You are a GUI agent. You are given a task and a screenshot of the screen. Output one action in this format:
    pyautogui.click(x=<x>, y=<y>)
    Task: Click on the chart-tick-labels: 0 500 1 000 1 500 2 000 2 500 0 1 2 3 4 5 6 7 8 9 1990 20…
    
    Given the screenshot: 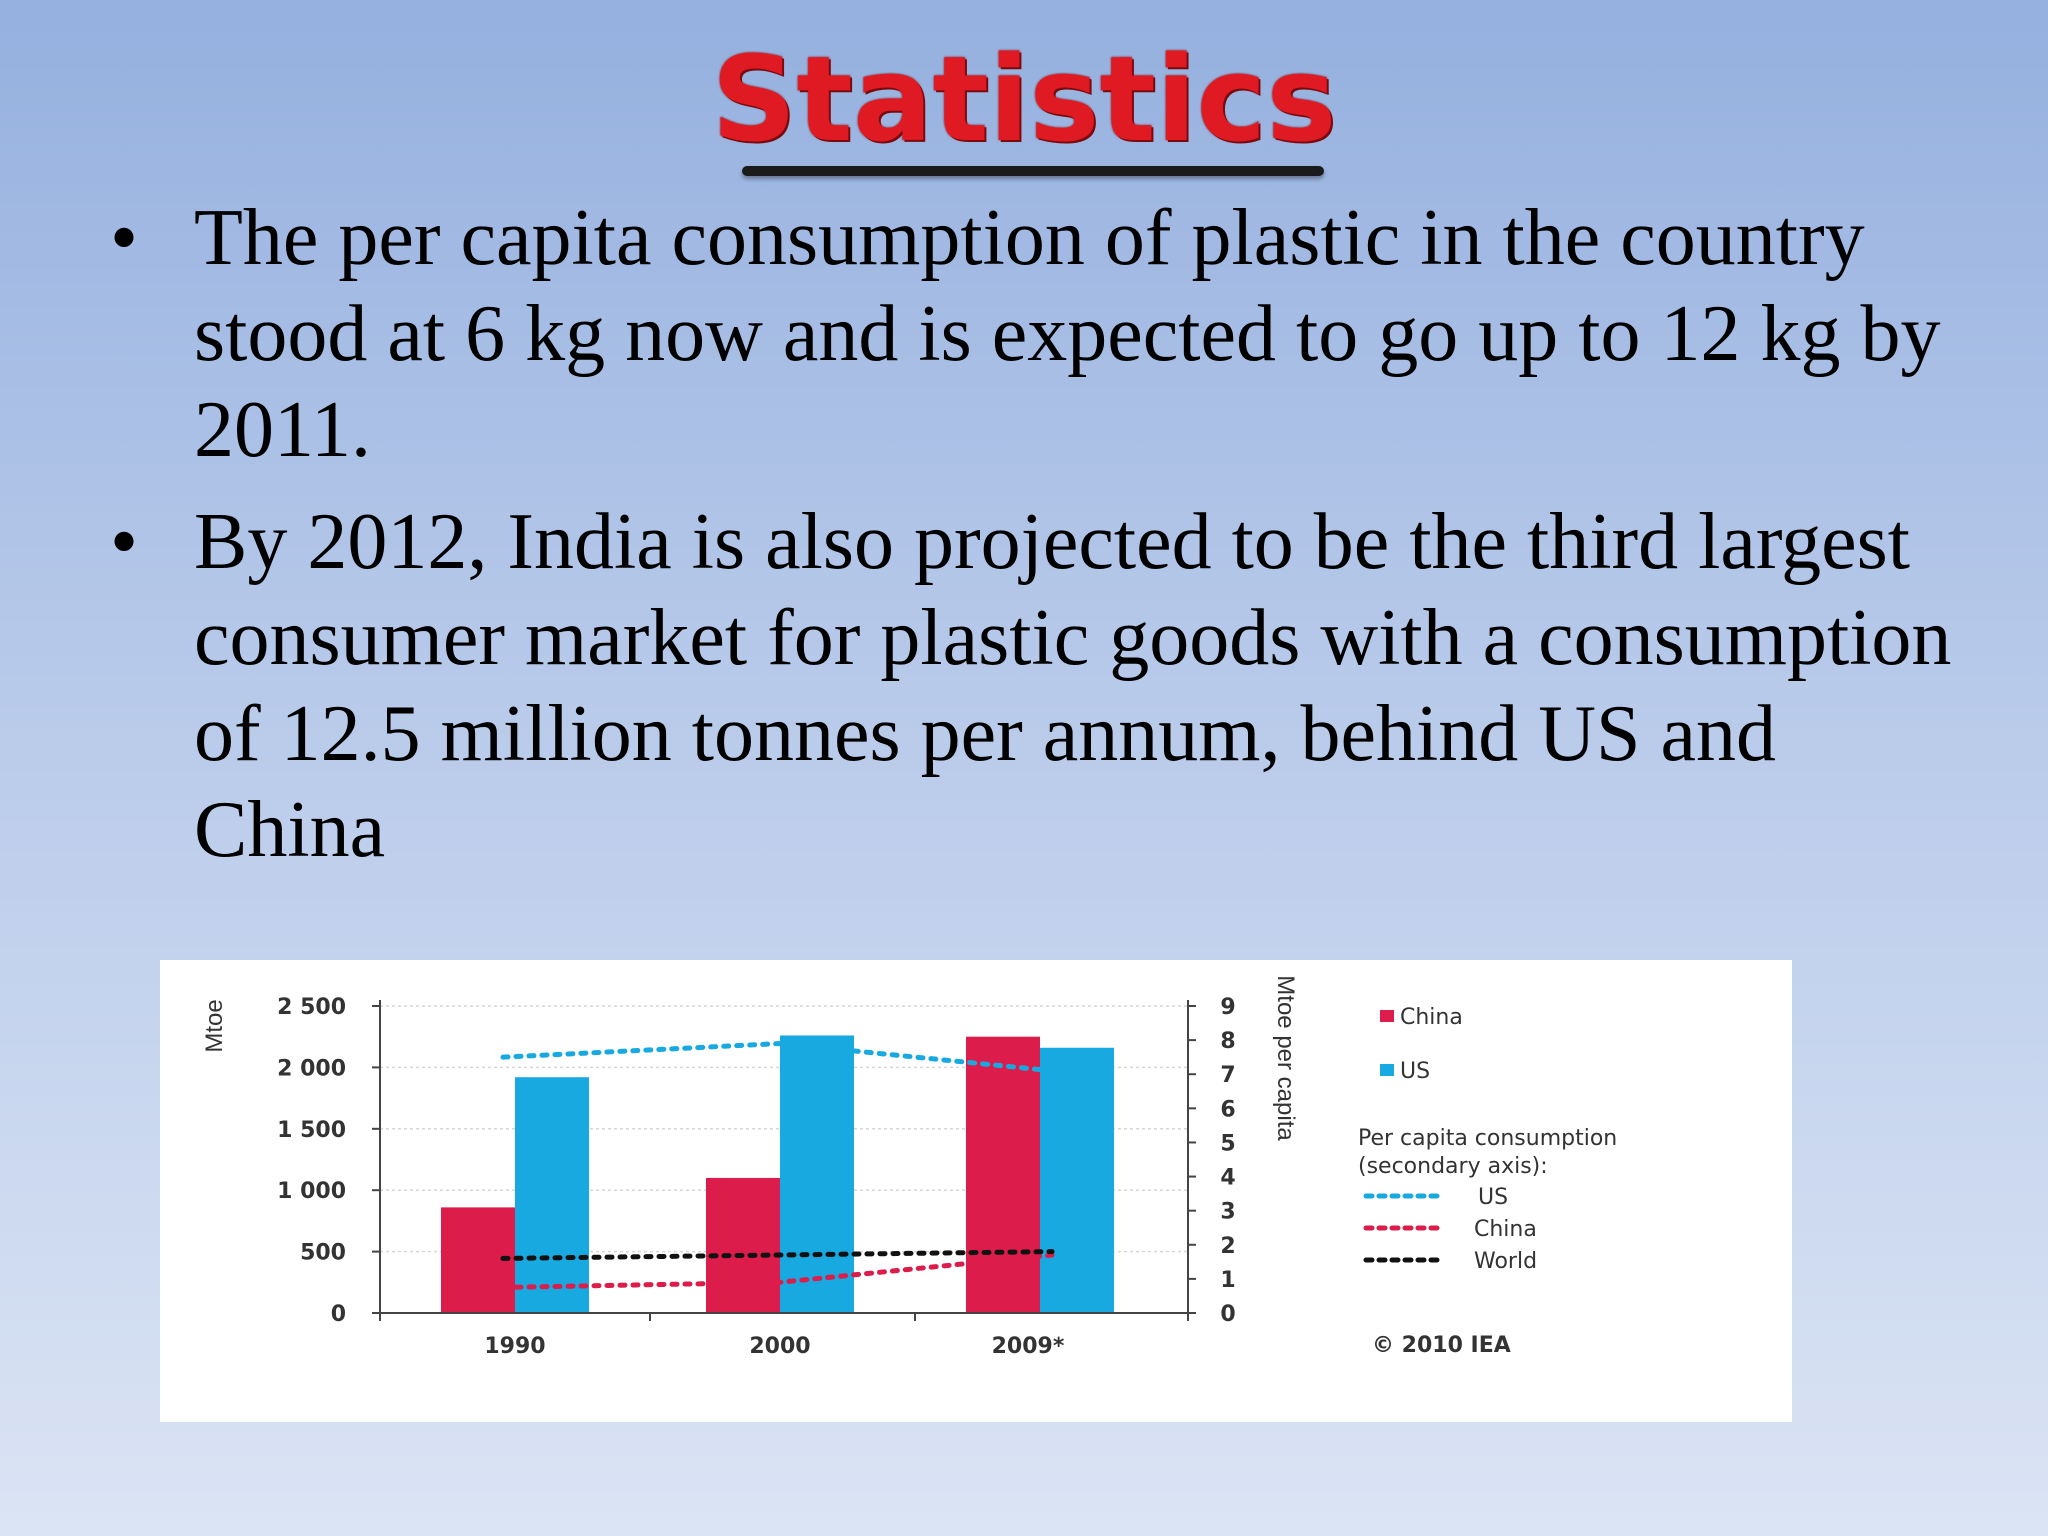 What is the action you would take?
    pyautogui.click(x=750, y=1167)
    